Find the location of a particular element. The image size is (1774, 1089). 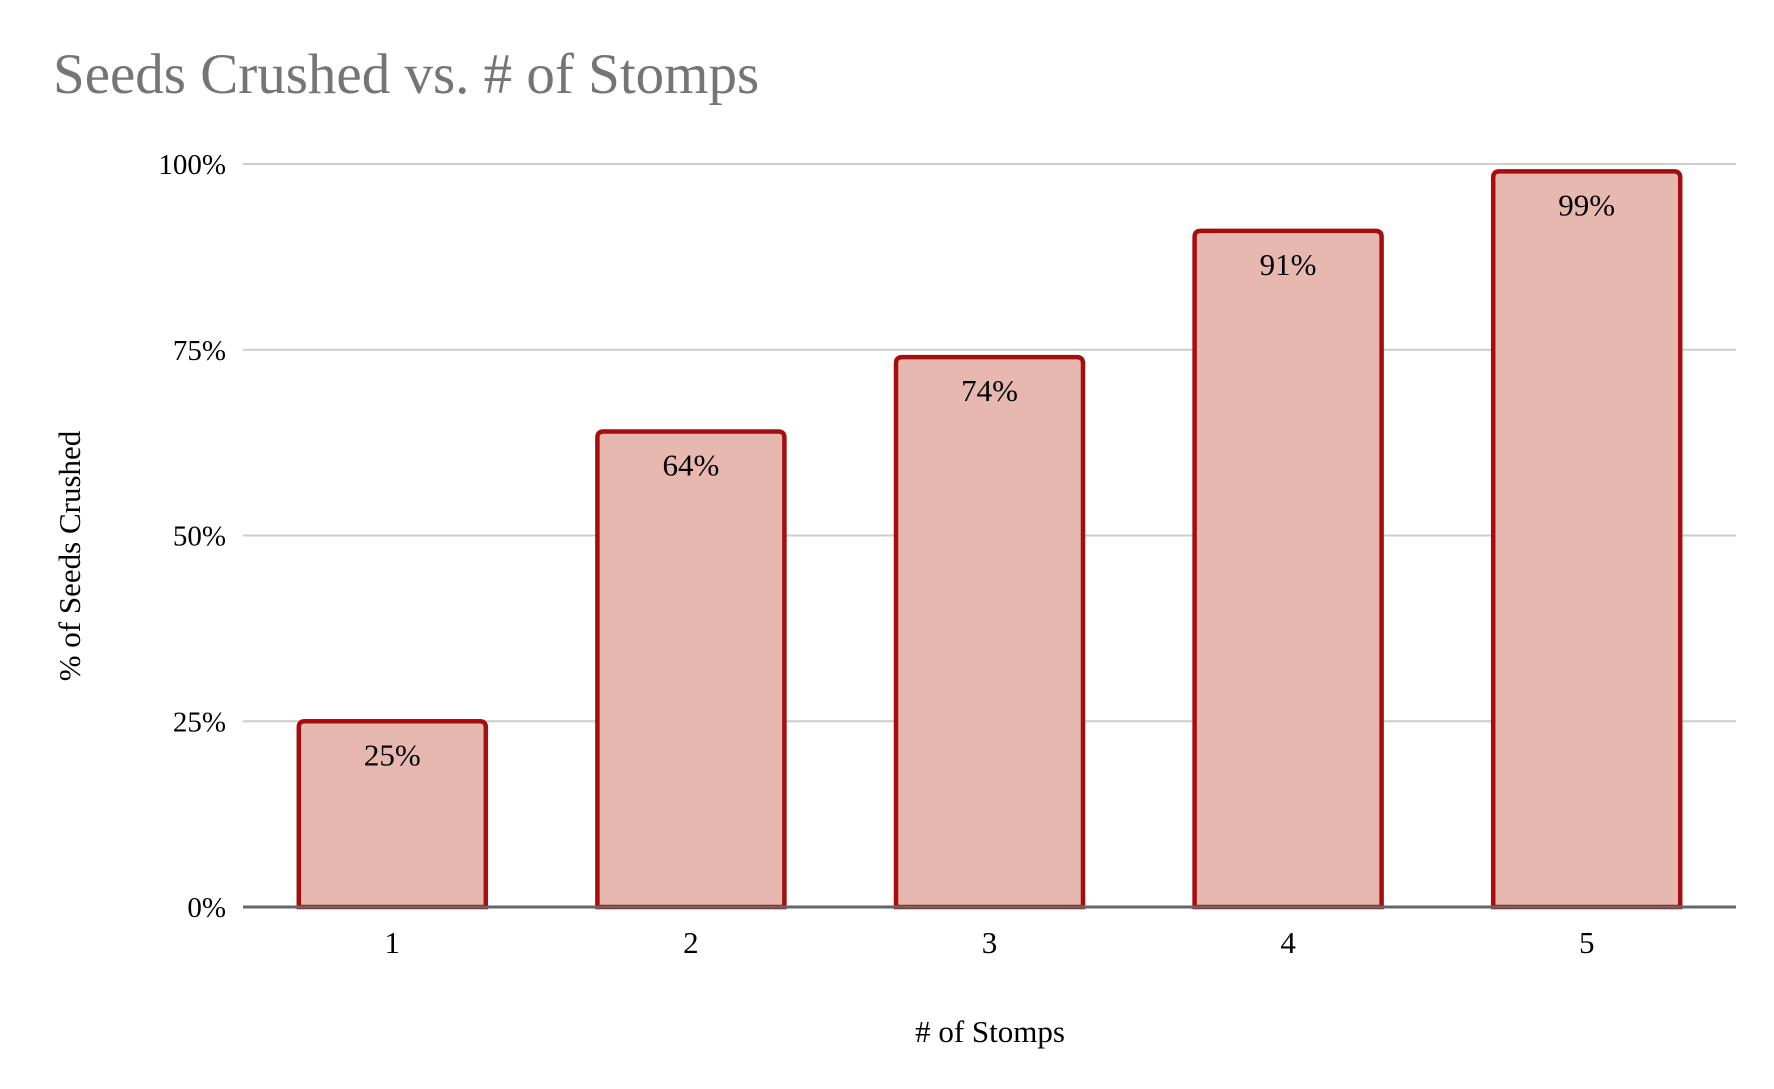

x-axis-tick-labels: 1 2 3 4 5 is located at coordinates (990, 942).